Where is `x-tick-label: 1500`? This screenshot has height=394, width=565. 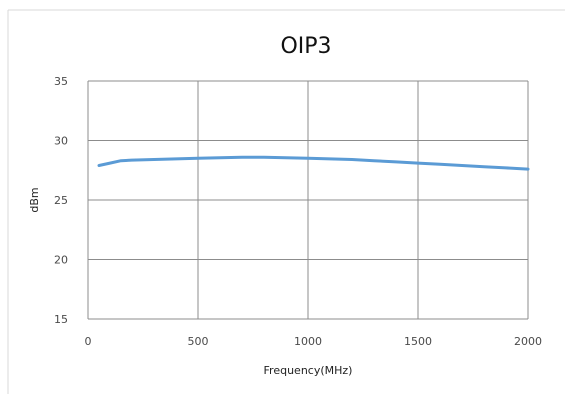 x-tick-label: 1500 is located at coordinates (418, 341).